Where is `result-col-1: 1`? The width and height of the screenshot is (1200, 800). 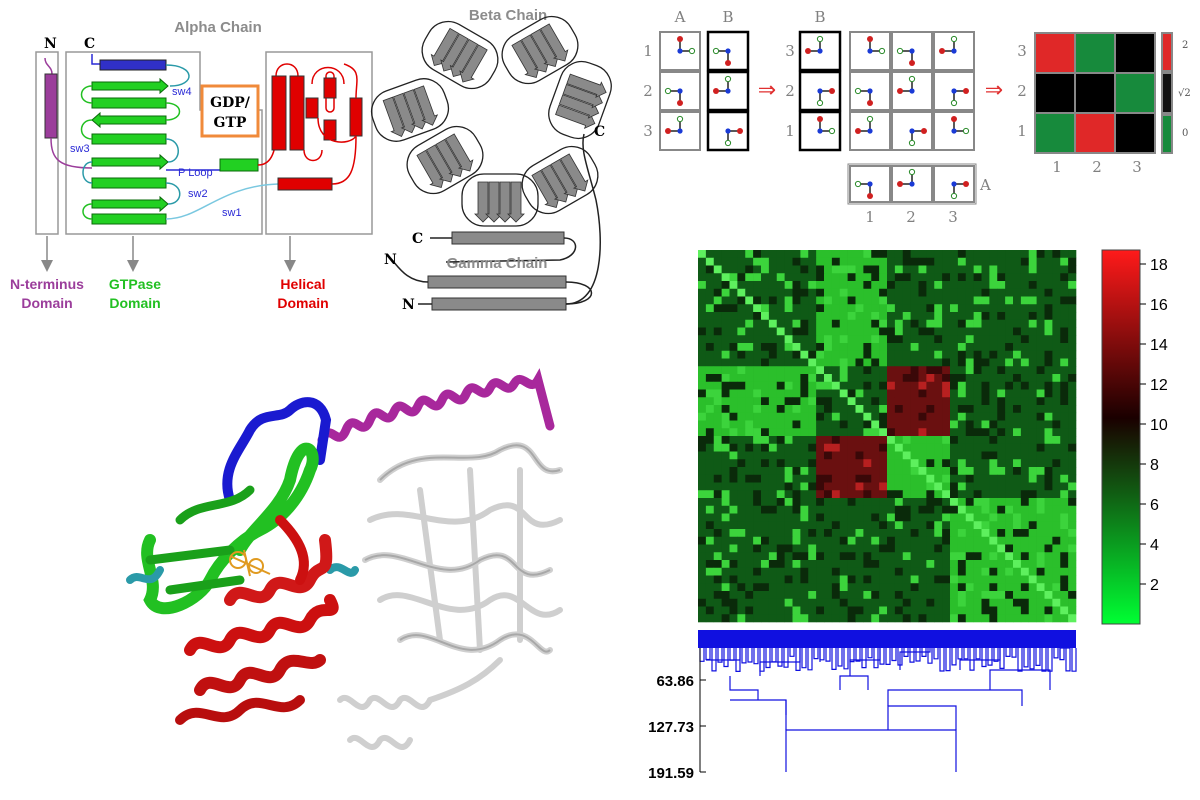 result-col-1: 1 is located at coordinates (1057, 167).